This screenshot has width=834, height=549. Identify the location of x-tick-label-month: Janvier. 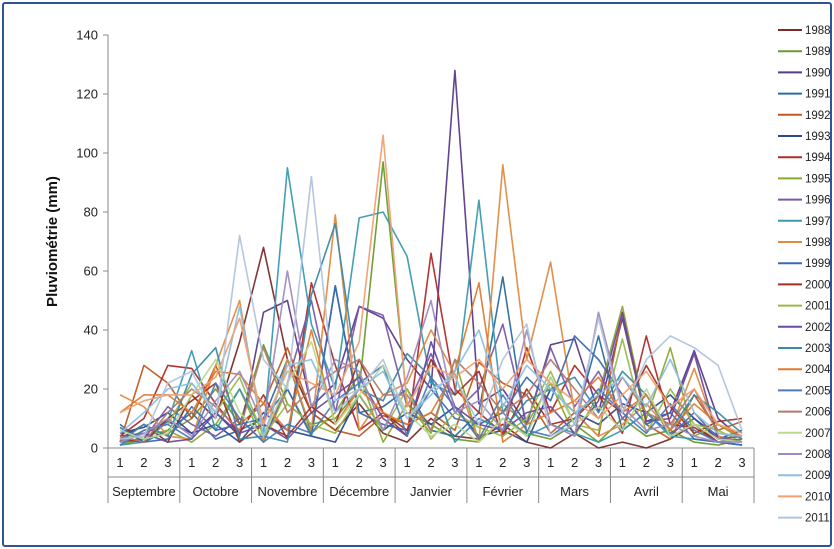
(431, 491).